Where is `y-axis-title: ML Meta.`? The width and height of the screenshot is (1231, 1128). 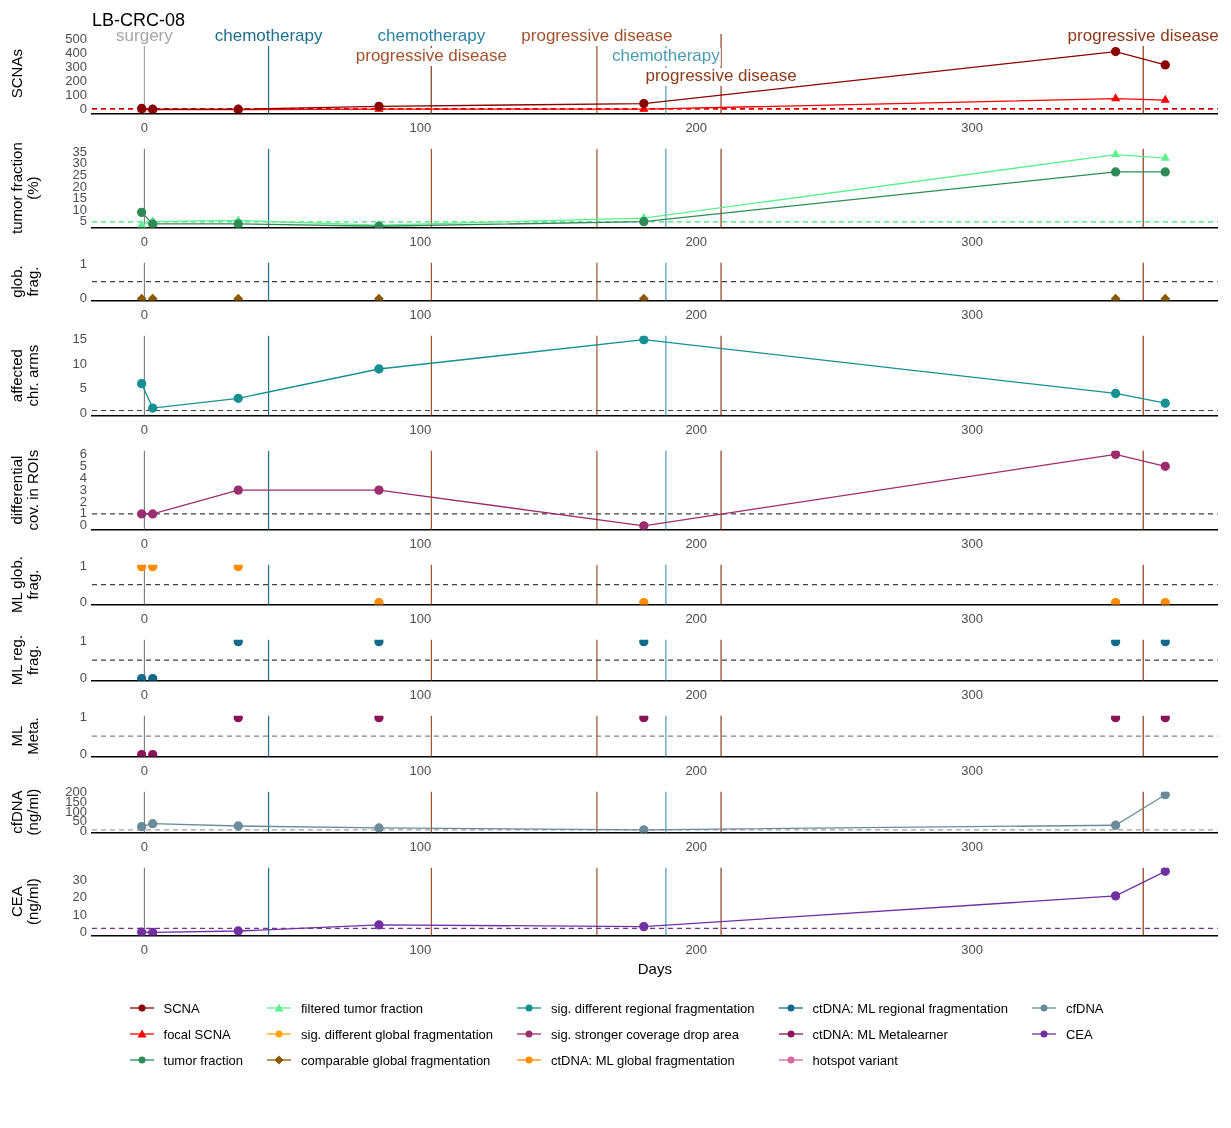 y-axis-title: ML Meta. is located at coordinates (24, 736).